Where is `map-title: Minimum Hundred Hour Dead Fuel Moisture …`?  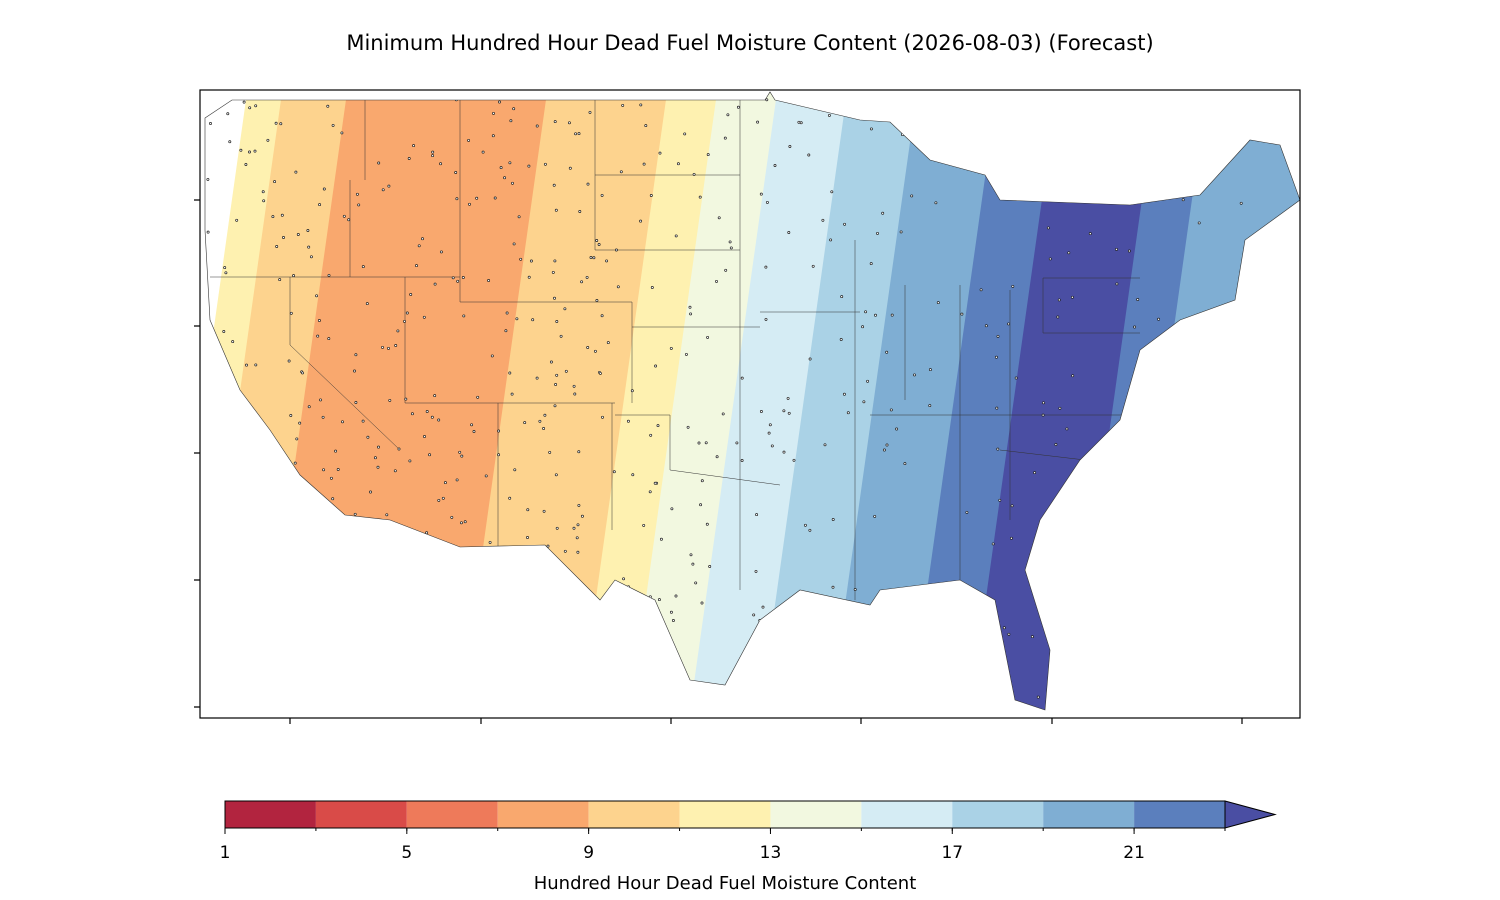
map-title: Minimum Hundred Hour Dead Fuel Moisture … is located at coordinates (749, 43).